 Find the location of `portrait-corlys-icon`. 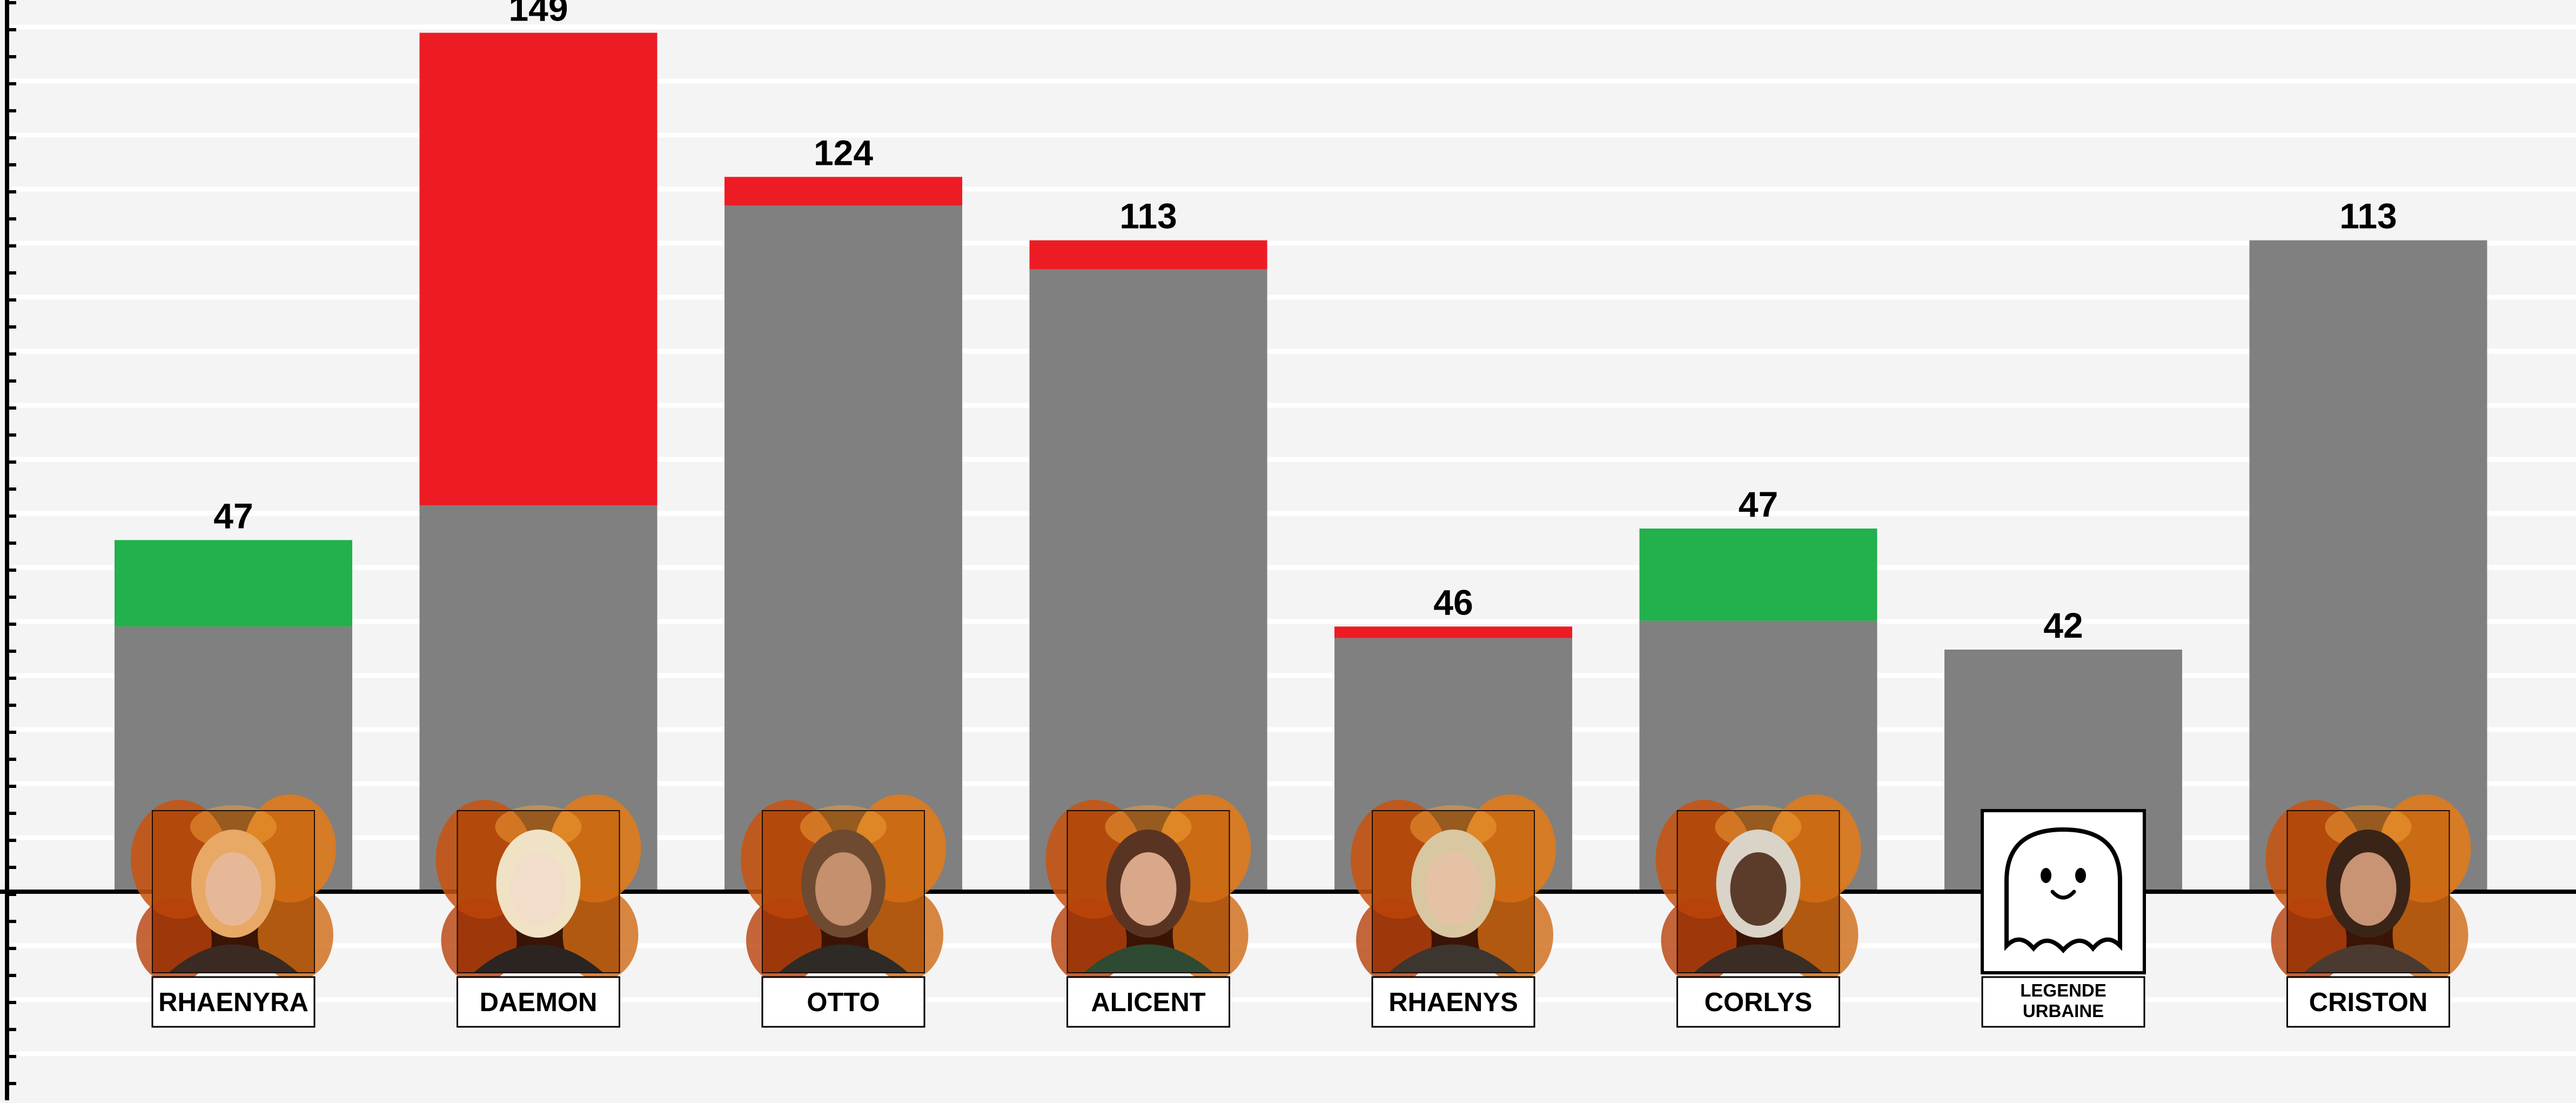

portrait-corlys-icon is located at coordinates (1758, 889).